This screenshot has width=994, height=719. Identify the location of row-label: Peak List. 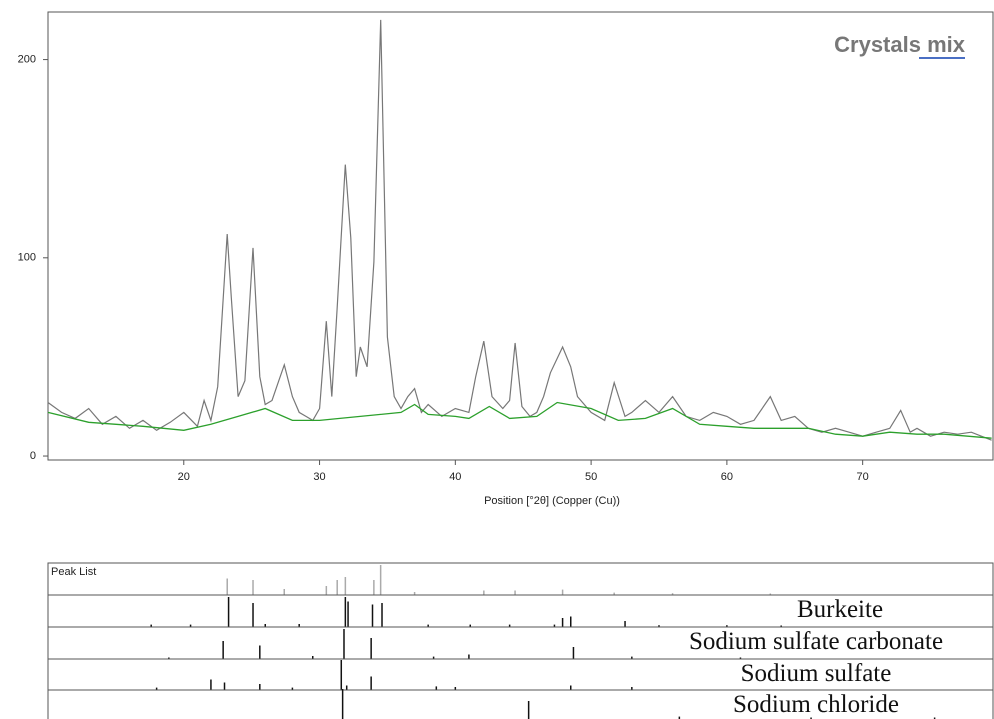
(73, 572).